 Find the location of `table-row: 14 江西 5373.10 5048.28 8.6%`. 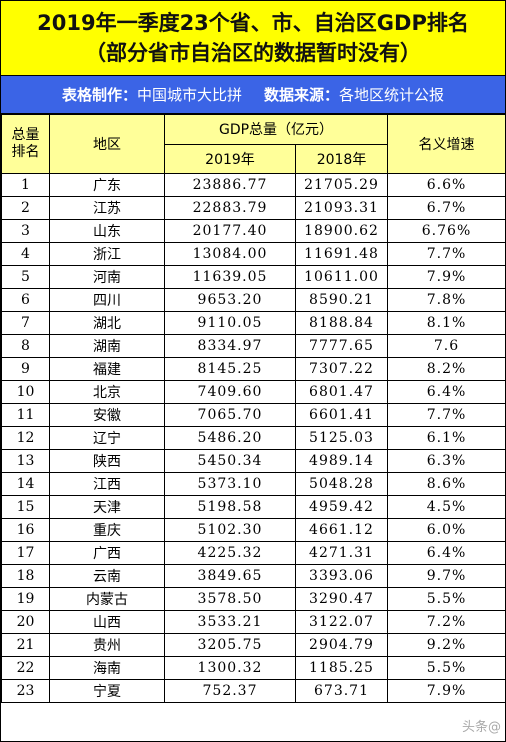

table-row: 14 江西 5373.10 5048.28 8.6% is located at coordinates (253, 484).